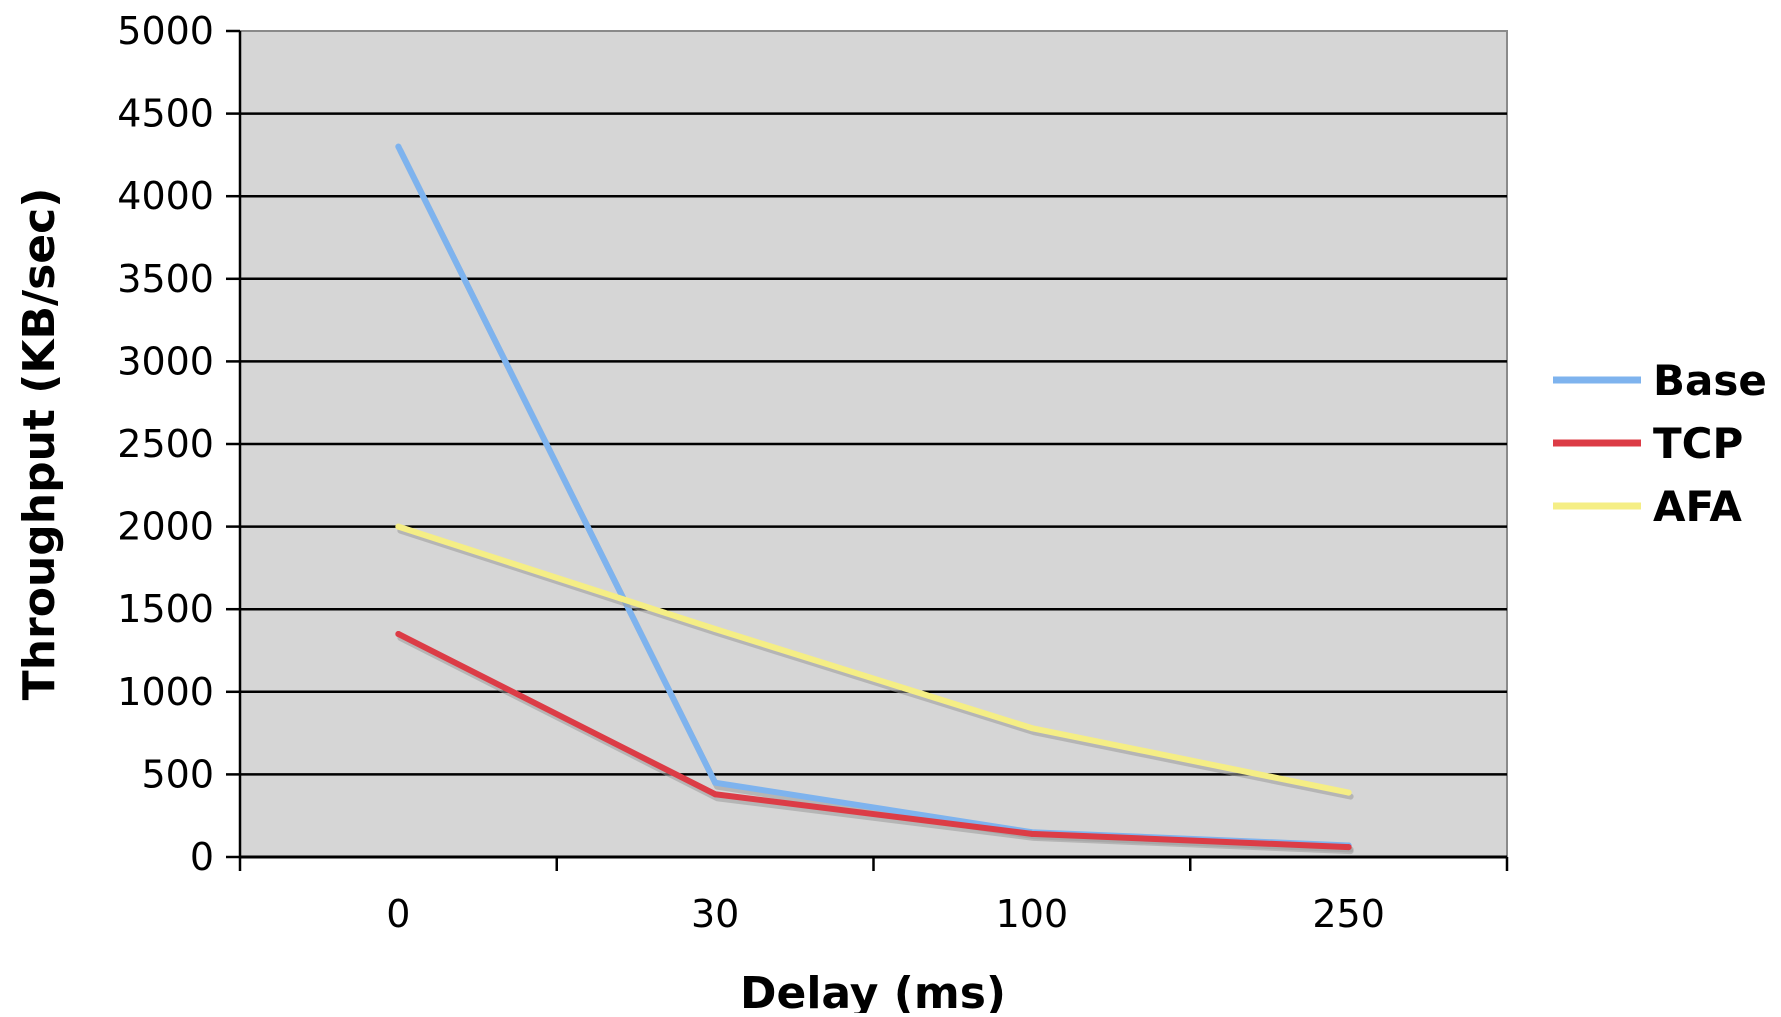 The width and height of the screenshot is (1781, 1017). I want to click on y-tick-label: 3000, so click(165, 361).